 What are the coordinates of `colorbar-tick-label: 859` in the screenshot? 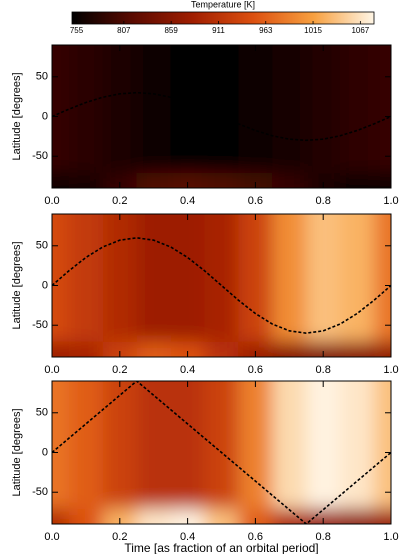 It's located at (171, 30).